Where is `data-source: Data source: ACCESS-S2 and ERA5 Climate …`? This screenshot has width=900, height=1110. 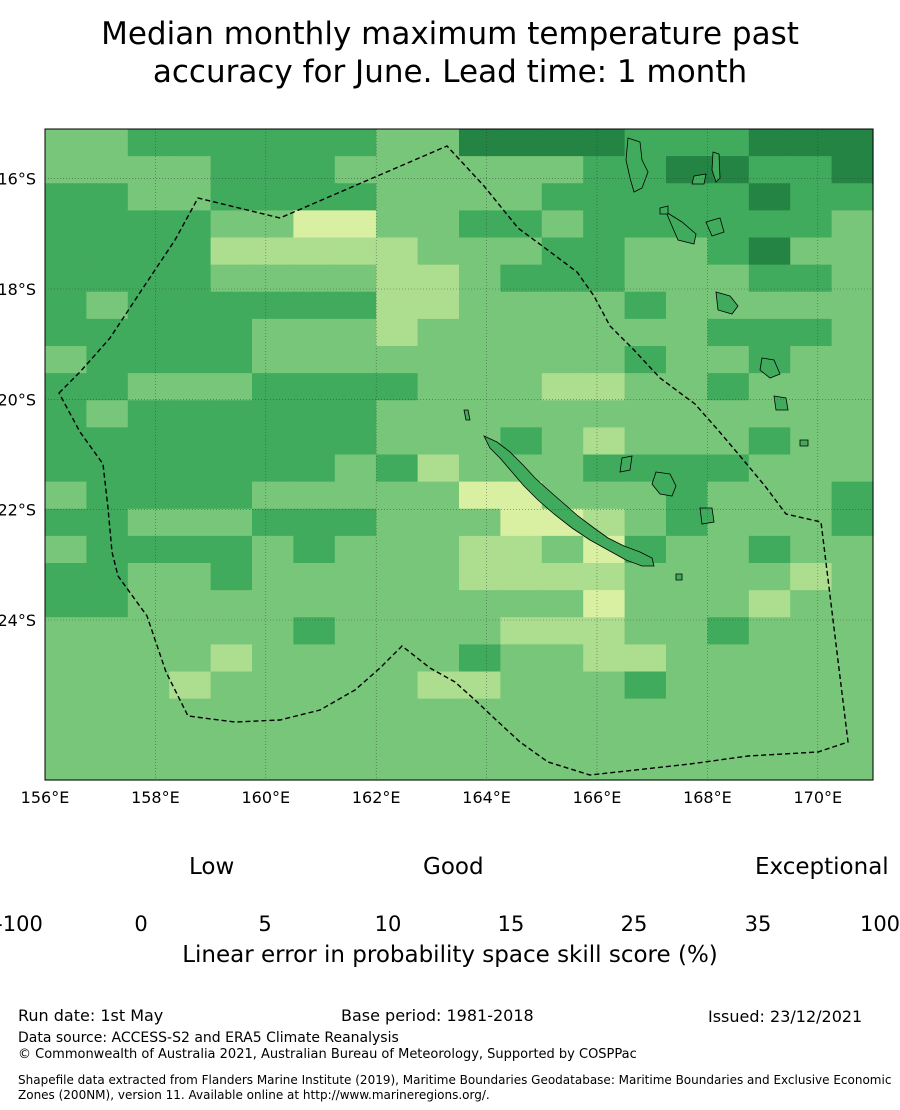
data-source: Data source: ACCESS-S2 and ERA5 Climate … is located at coordinates (208, 1038).